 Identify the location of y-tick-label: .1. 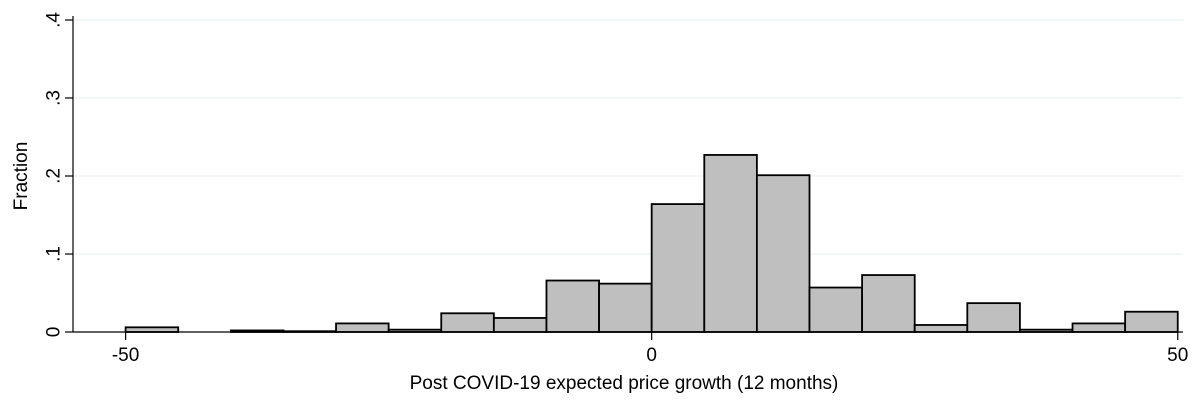
(54, 254).